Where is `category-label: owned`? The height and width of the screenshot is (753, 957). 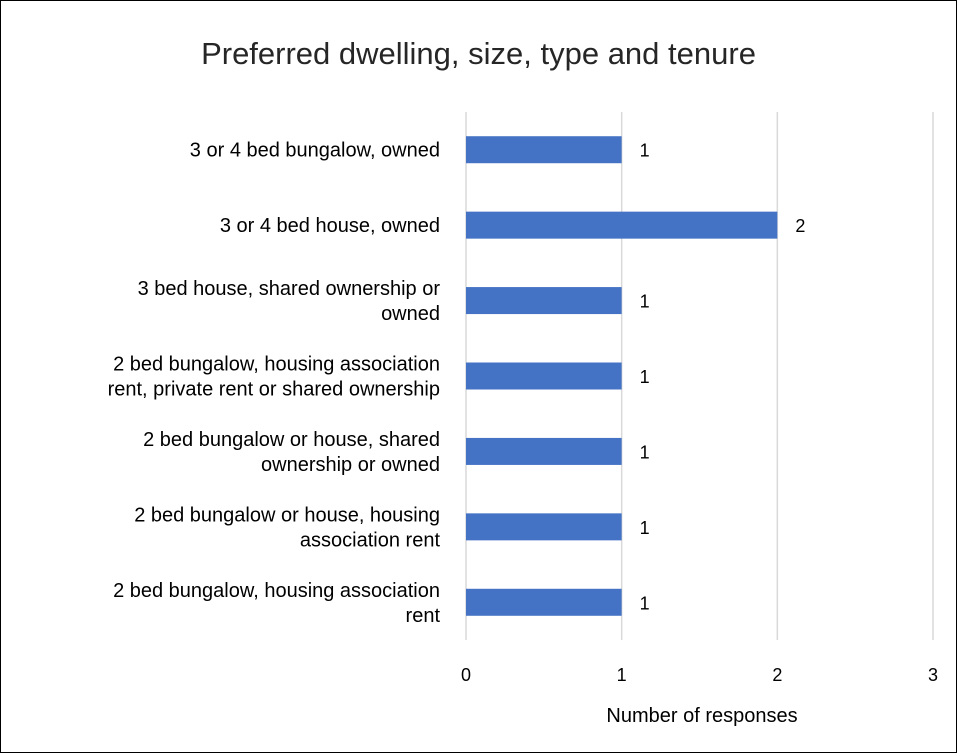
category-label: owned is located at coordinates (410, 314).